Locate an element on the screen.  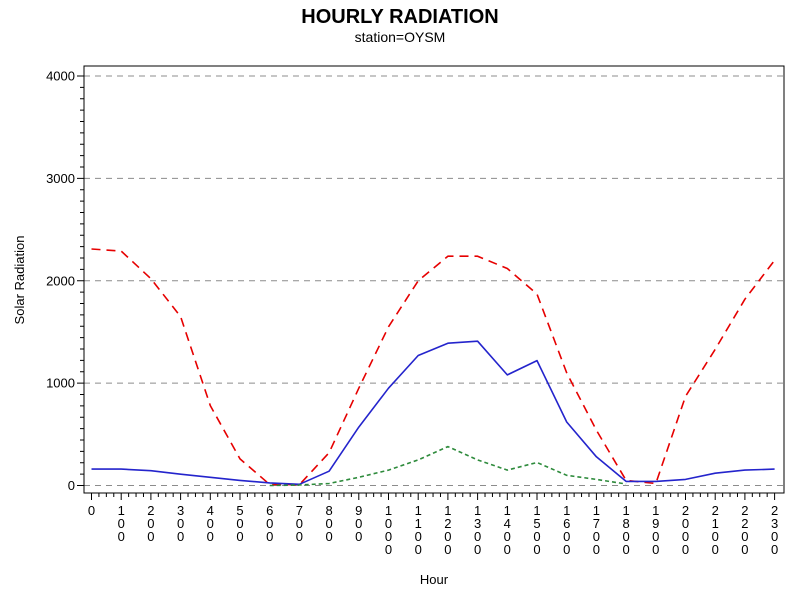
x-tick-label: 0 is located at coordinates (91, 510).